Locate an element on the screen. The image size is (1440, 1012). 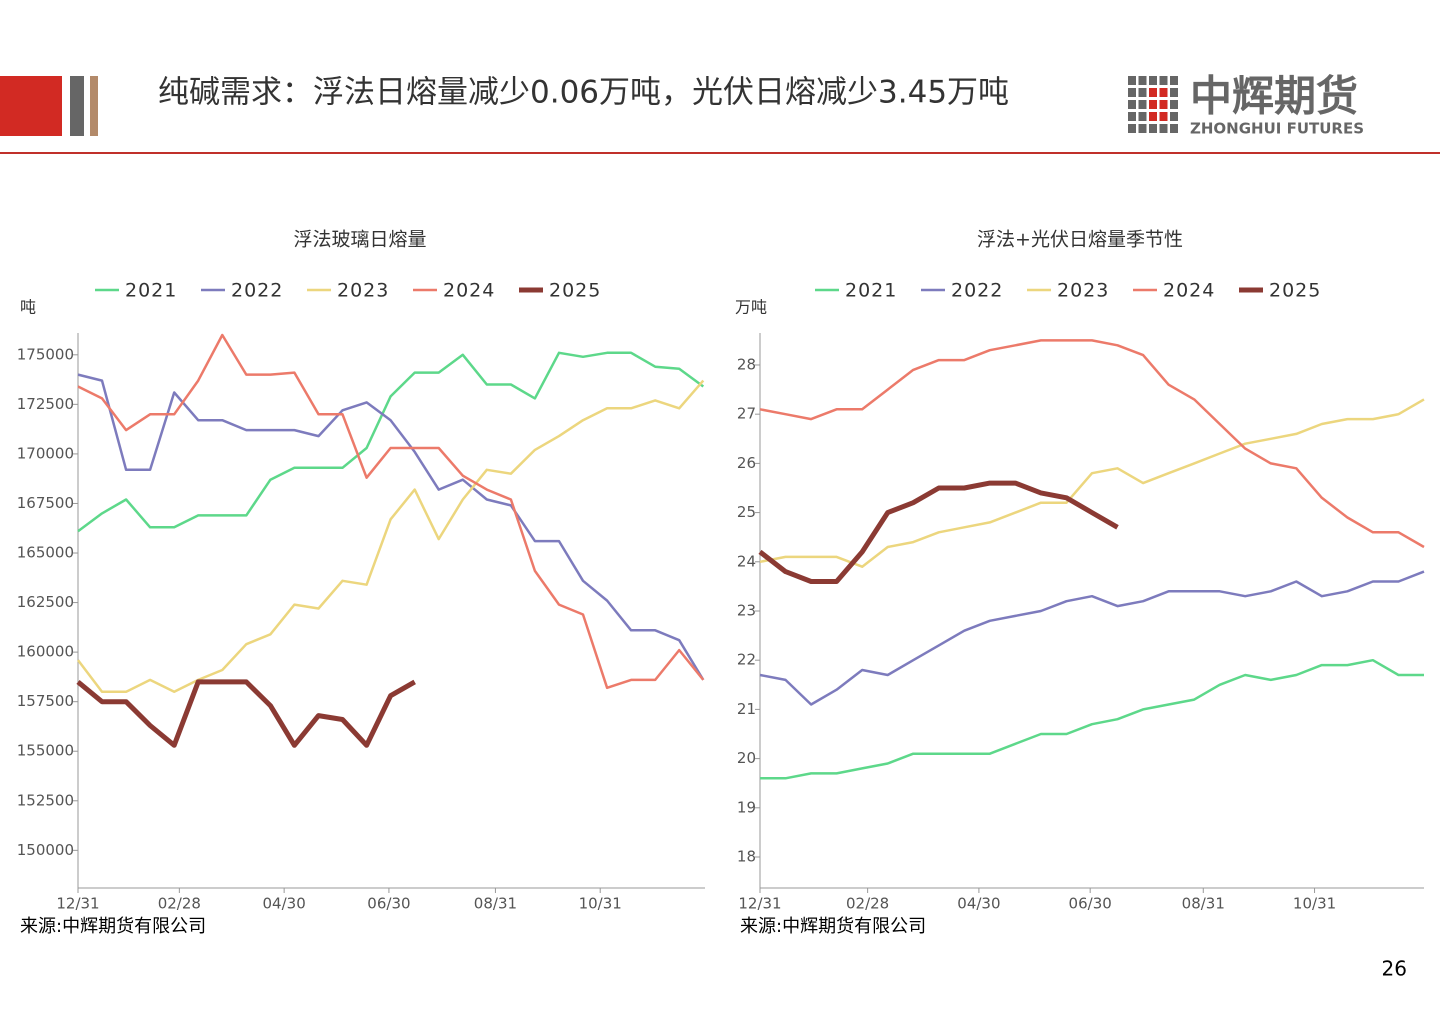
y-tick-label: 23 is located at coordinates (746, 610).